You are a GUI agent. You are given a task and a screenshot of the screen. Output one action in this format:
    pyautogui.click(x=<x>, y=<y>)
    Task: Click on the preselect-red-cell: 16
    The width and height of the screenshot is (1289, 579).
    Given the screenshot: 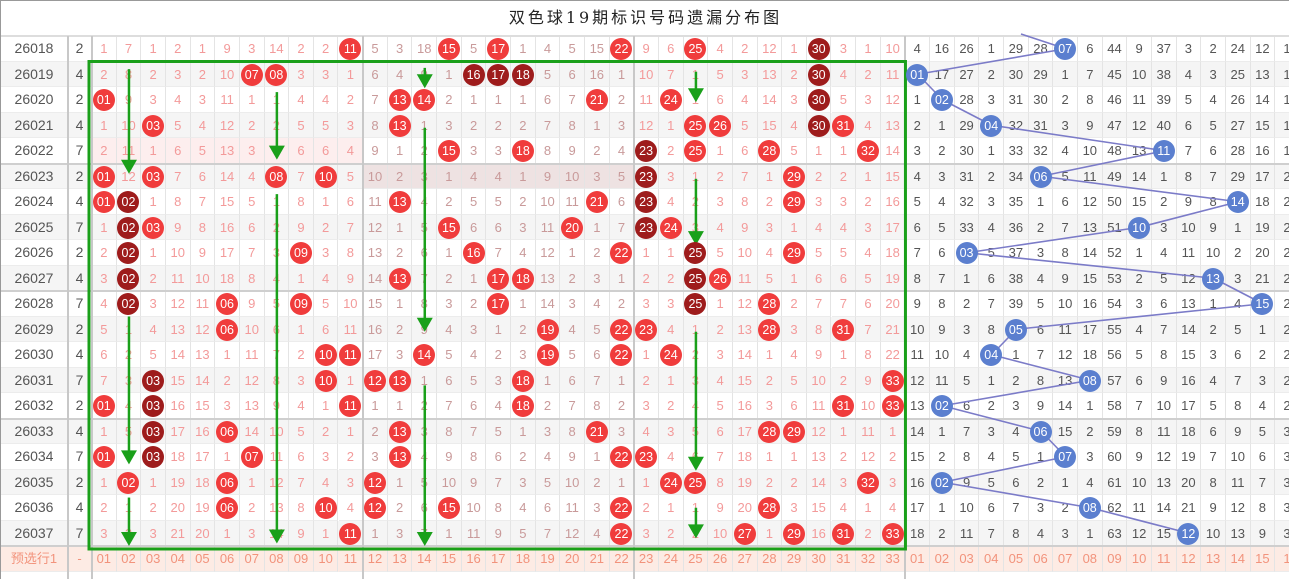 What is the action you would take?
    pyautogui.click(x=474, y=559)
    